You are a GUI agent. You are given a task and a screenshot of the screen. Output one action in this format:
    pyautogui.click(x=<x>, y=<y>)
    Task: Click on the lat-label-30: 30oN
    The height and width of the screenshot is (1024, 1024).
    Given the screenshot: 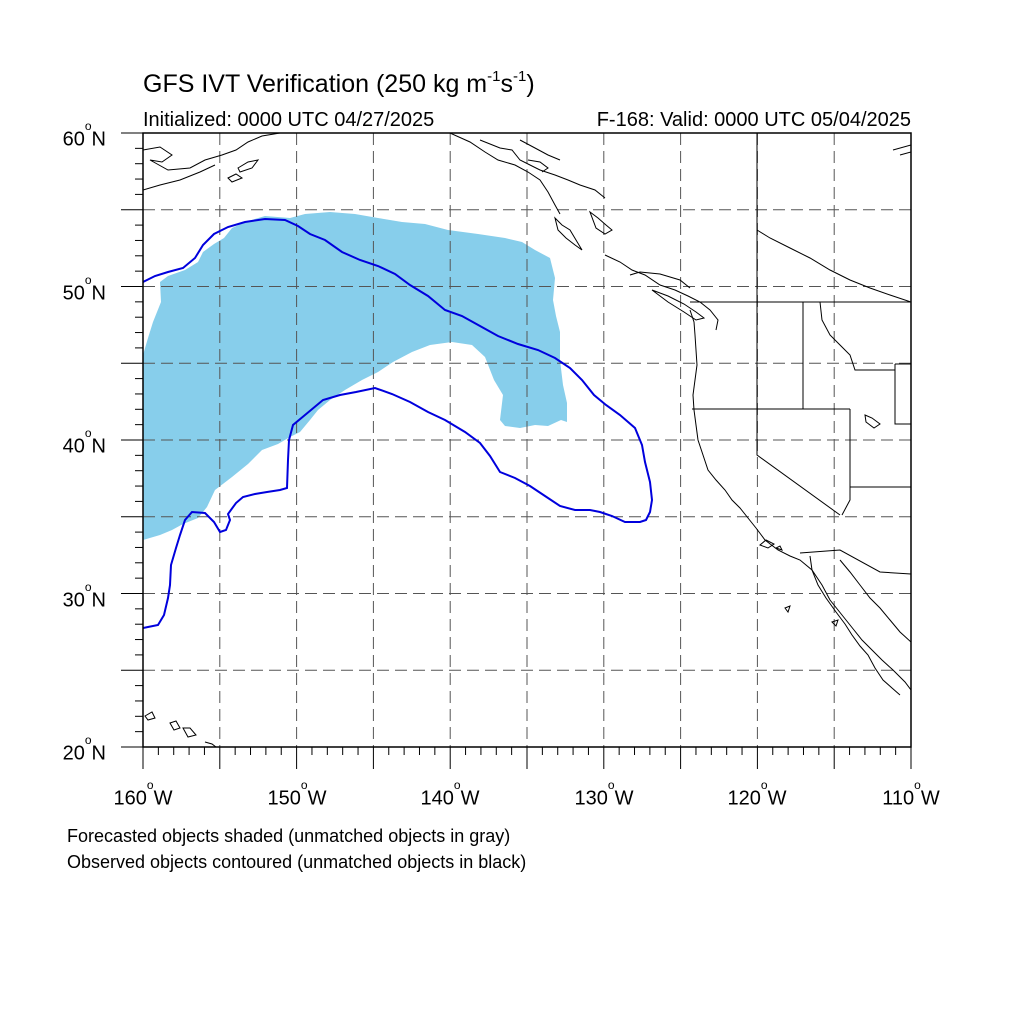 What is the action you would take?
    pyautogui.click(x=84, y=596)
    